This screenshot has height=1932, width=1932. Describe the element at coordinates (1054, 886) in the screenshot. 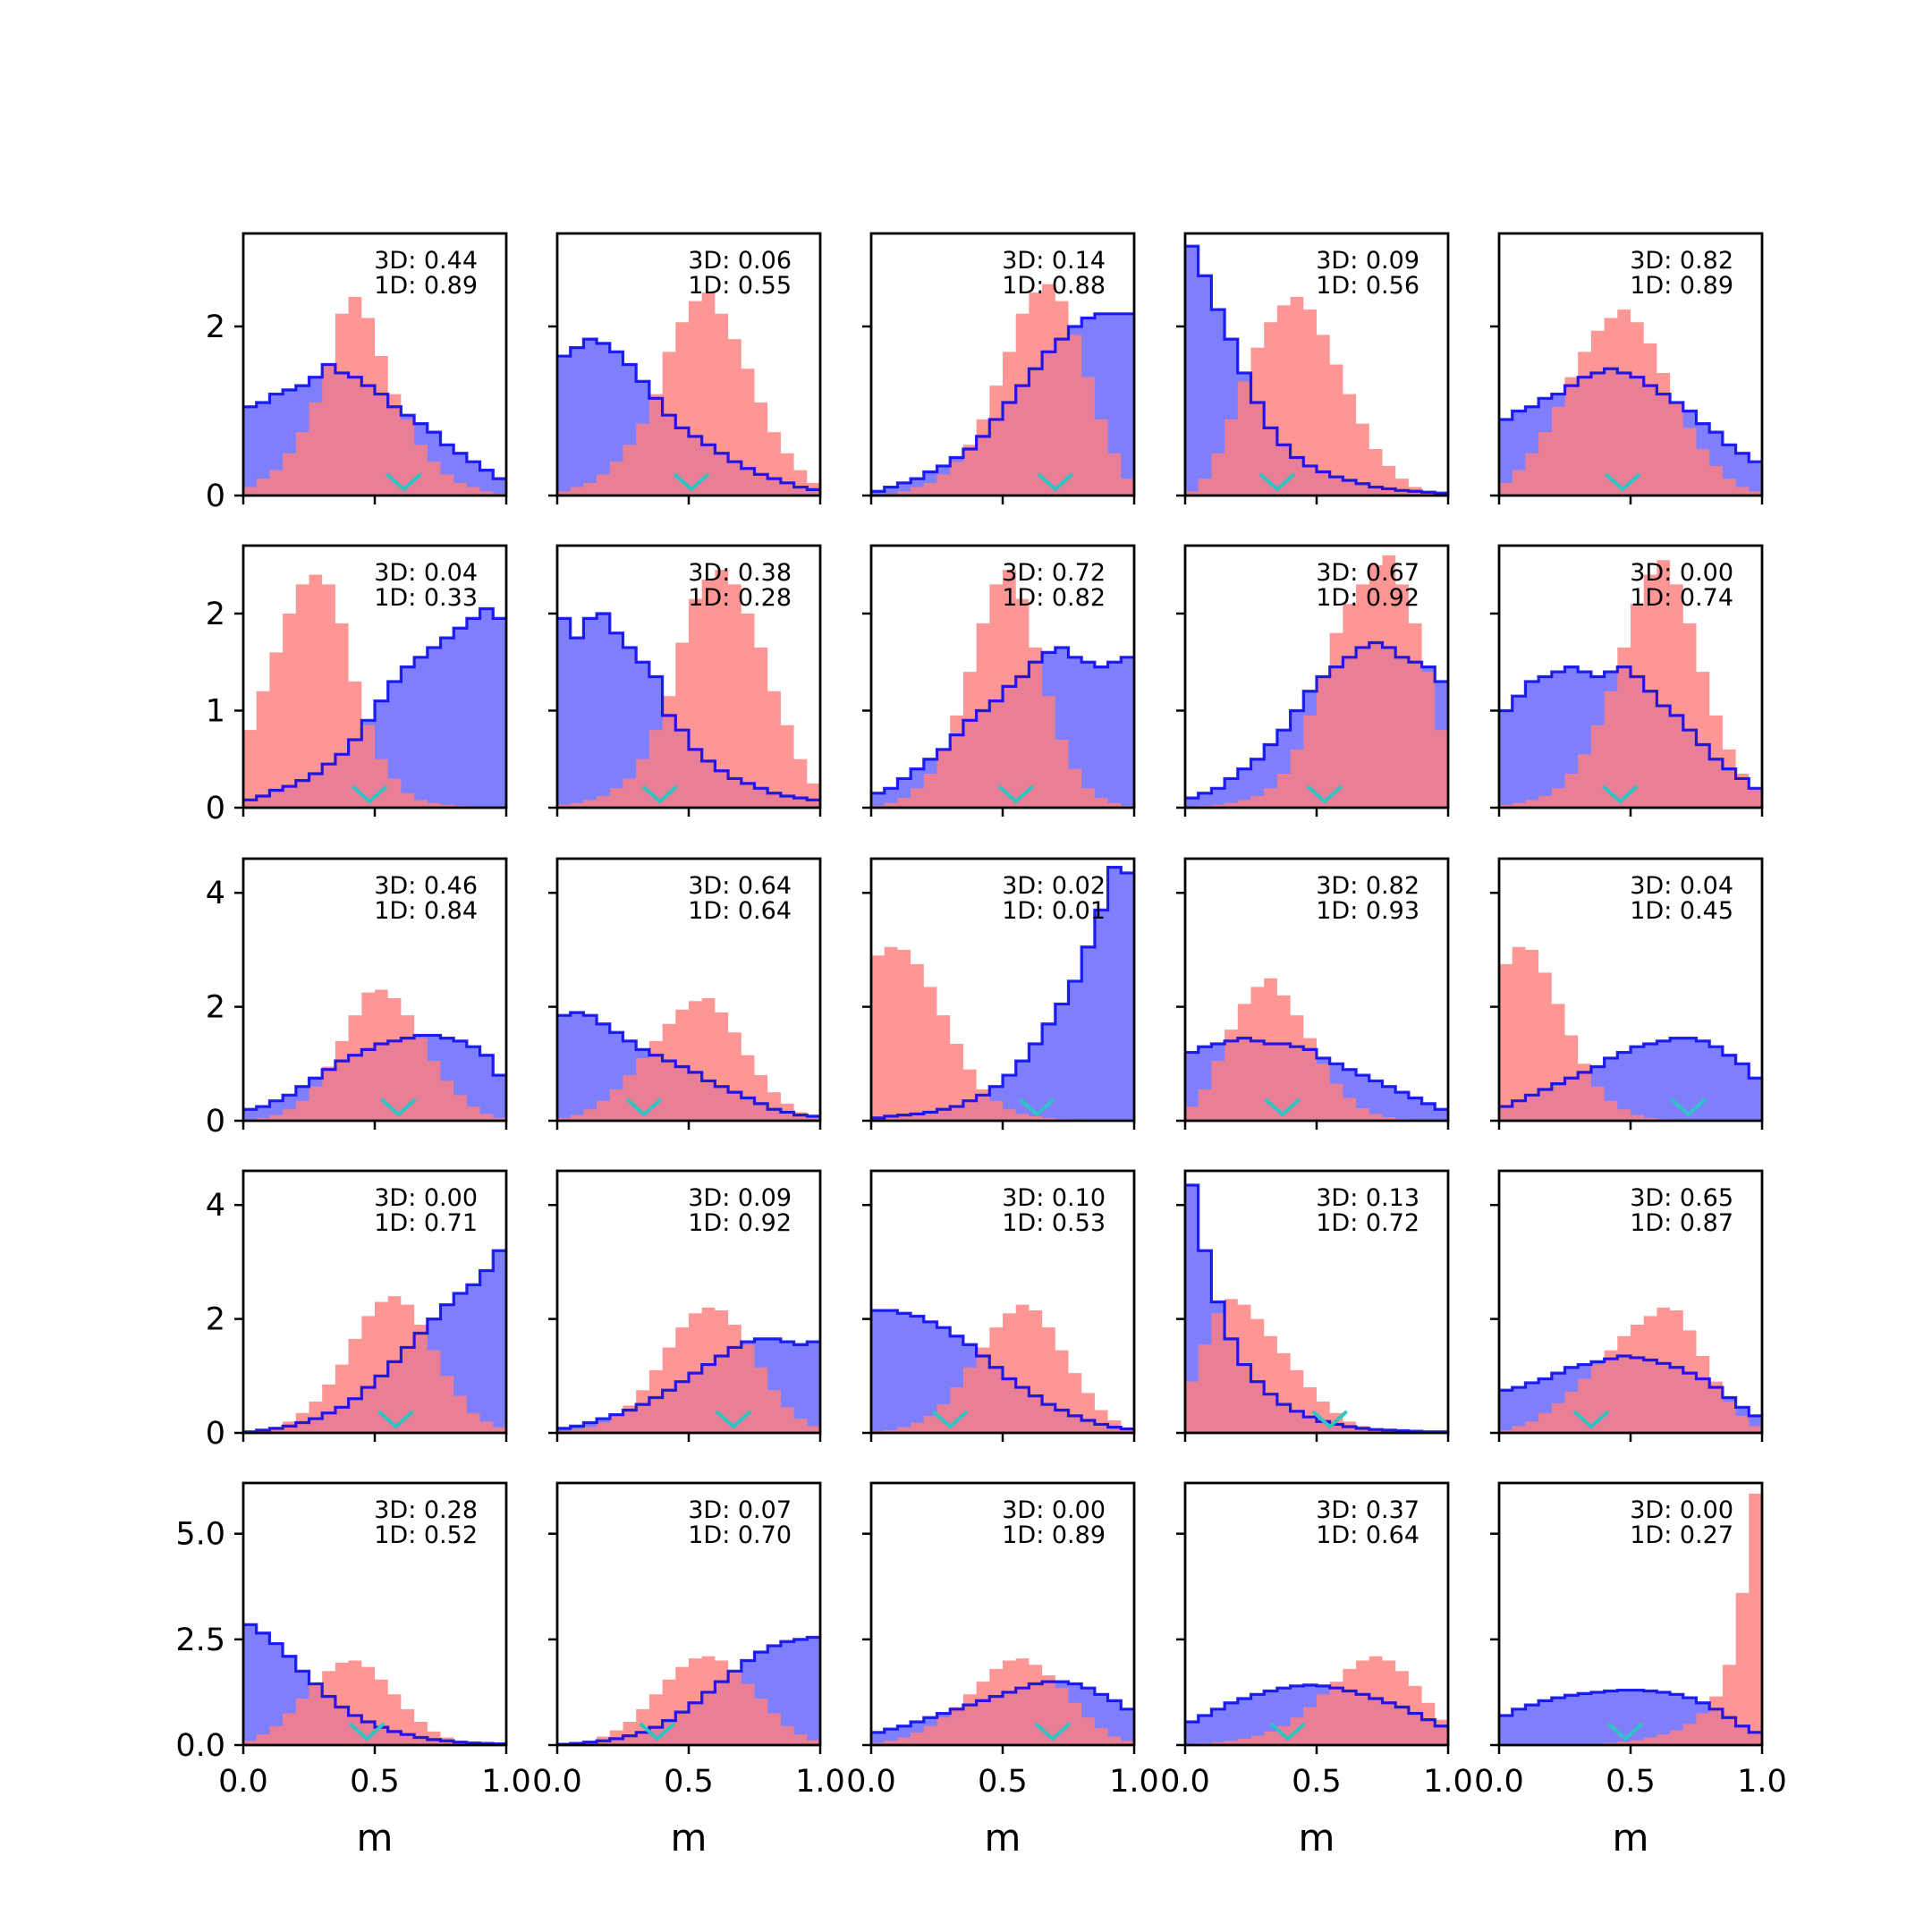

I see `label-3d: 3D: 0.02` at that location.